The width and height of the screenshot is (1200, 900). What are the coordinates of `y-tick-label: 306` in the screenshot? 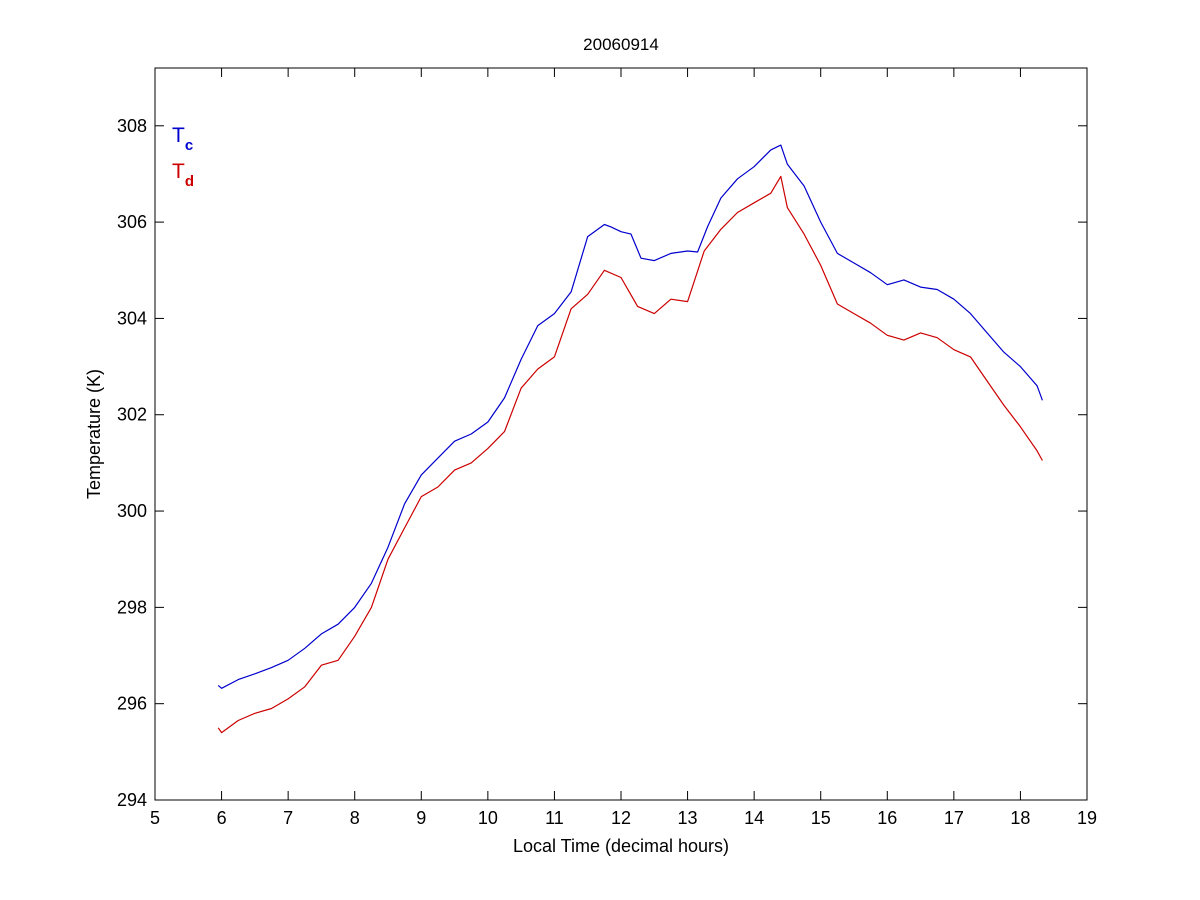 It's located at (132, 222).